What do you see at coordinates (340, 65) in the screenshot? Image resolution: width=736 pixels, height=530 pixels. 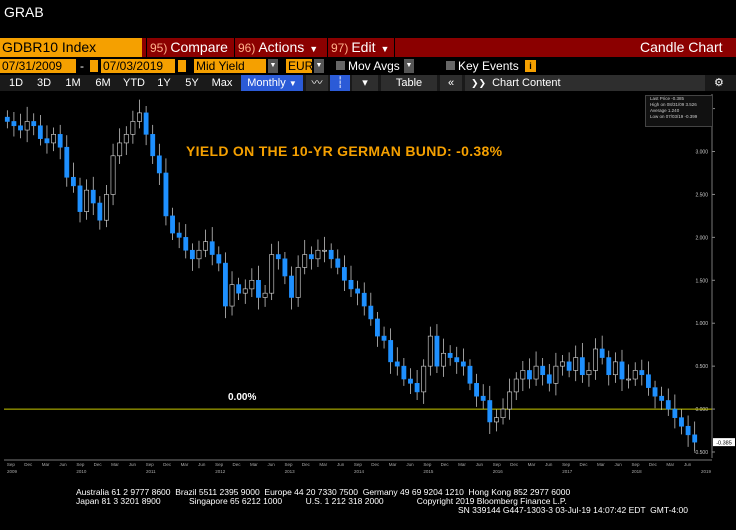 I see `mov-avgs-checkbox` at bounding box center [340, 65].